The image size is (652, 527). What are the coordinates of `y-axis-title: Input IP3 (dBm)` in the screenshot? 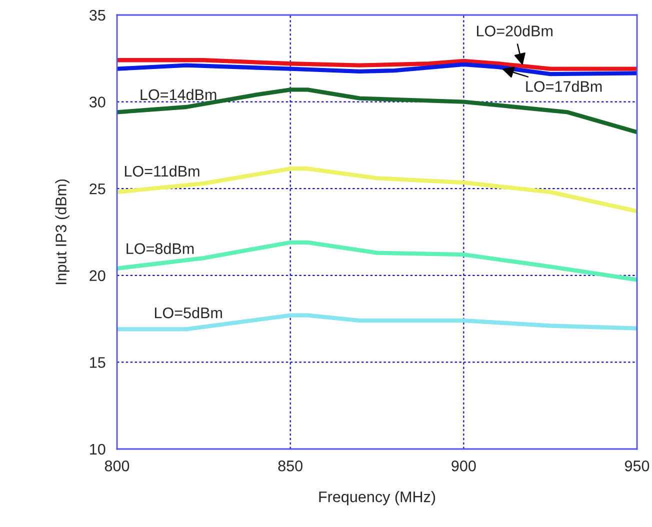 It's located at (62, 231).